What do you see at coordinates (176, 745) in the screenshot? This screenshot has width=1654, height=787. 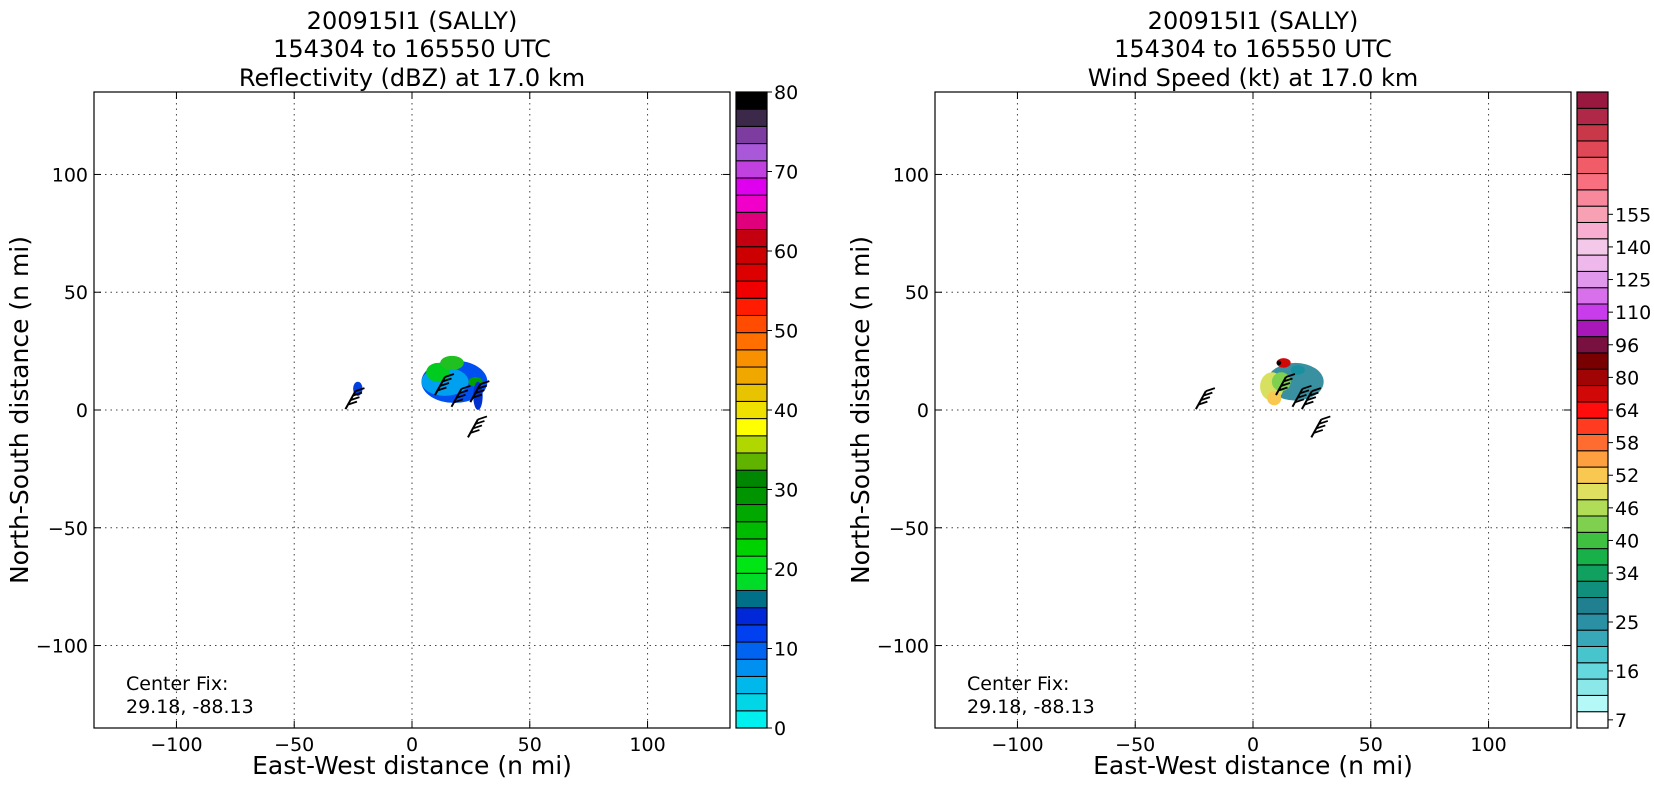 I see `x-tick-label: −100` at bounding box center [176, 745].